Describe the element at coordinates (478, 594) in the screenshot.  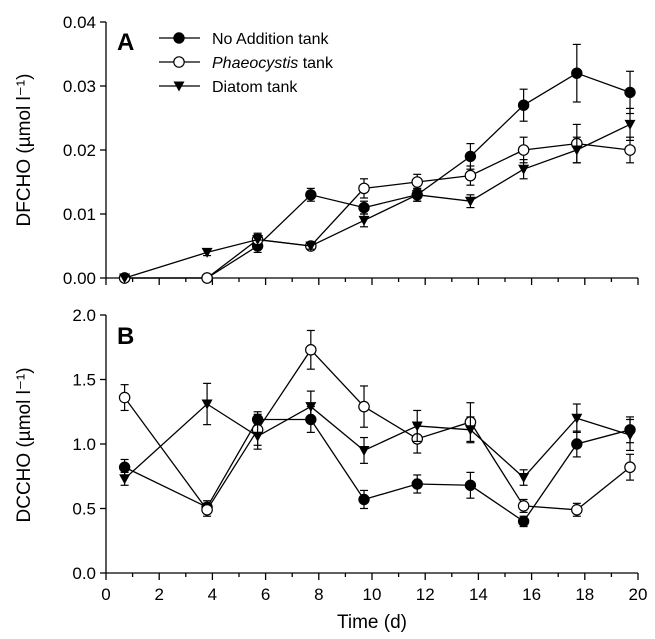
I see `panel-b-x-tick-label: 14` at that location.